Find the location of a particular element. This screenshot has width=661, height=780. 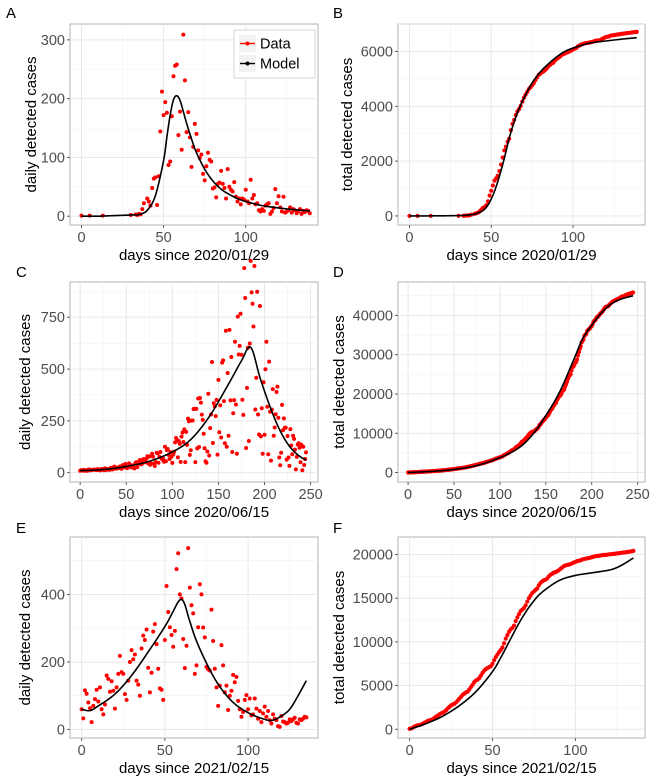

plot-area is located at coordinates (194, 382).